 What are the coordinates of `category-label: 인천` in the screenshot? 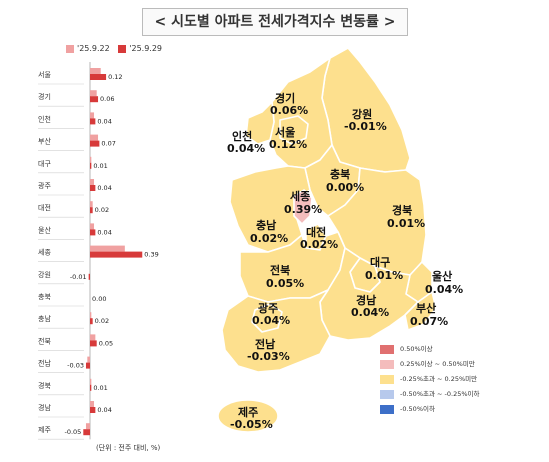 It's located at (44, 118).